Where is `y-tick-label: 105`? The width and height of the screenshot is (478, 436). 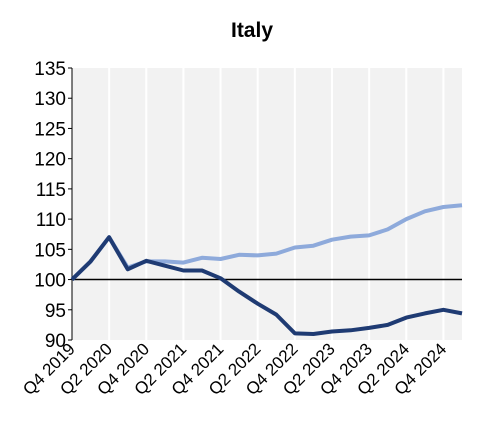
y-tick-label: 105 is located at coordinates (50, 250).